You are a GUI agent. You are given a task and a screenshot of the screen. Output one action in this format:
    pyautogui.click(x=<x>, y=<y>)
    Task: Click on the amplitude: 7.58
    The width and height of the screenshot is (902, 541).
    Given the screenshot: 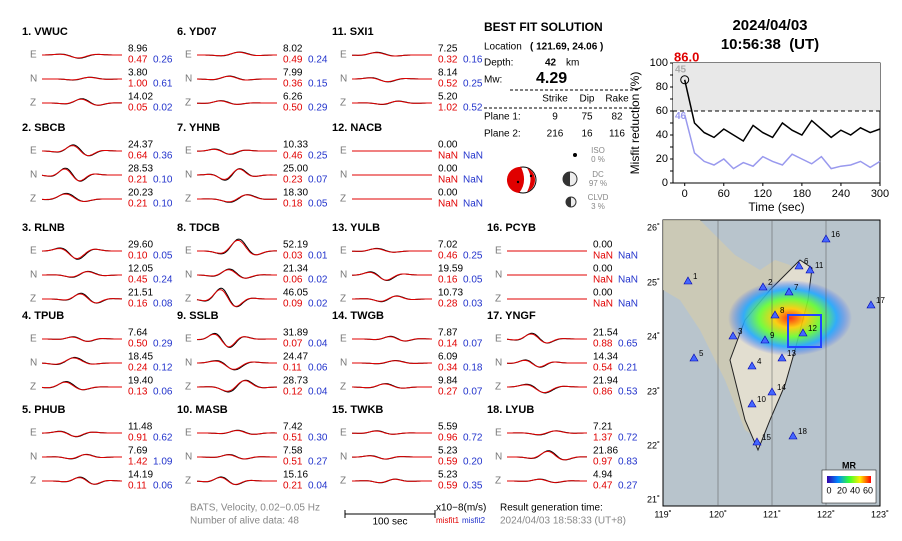 What is the action you would take?
    pyautogui.click(x=293, y=451)
    